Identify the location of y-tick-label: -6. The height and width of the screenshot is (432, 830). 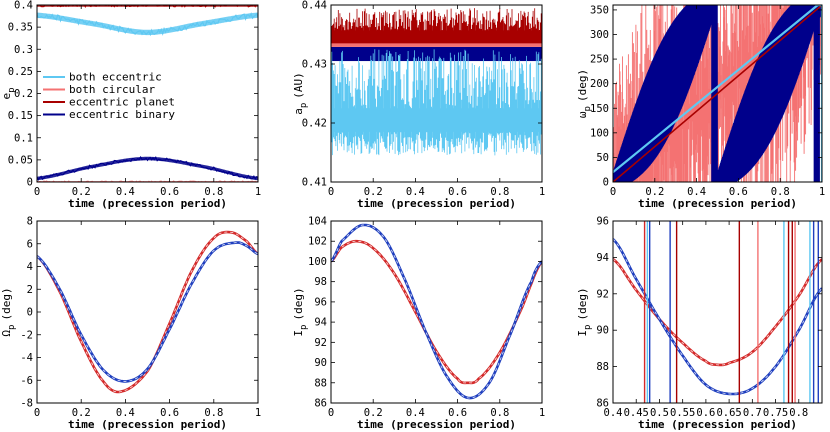
(26, 381).